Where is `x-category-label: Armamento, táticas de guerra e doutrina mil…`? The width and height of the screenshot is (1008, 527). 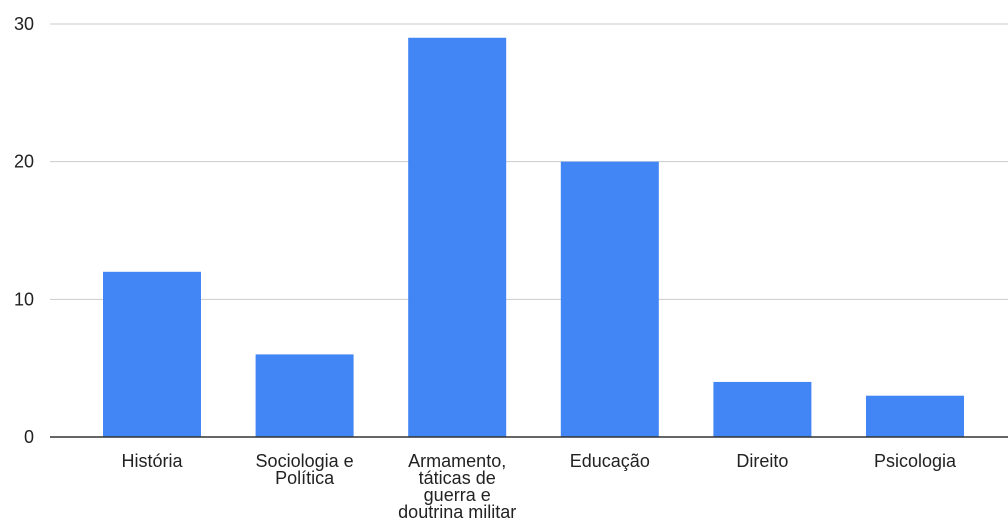 x-category-label: Armamento, táticas de guerra e doutrina mil… is located at coordinates (457, 486).